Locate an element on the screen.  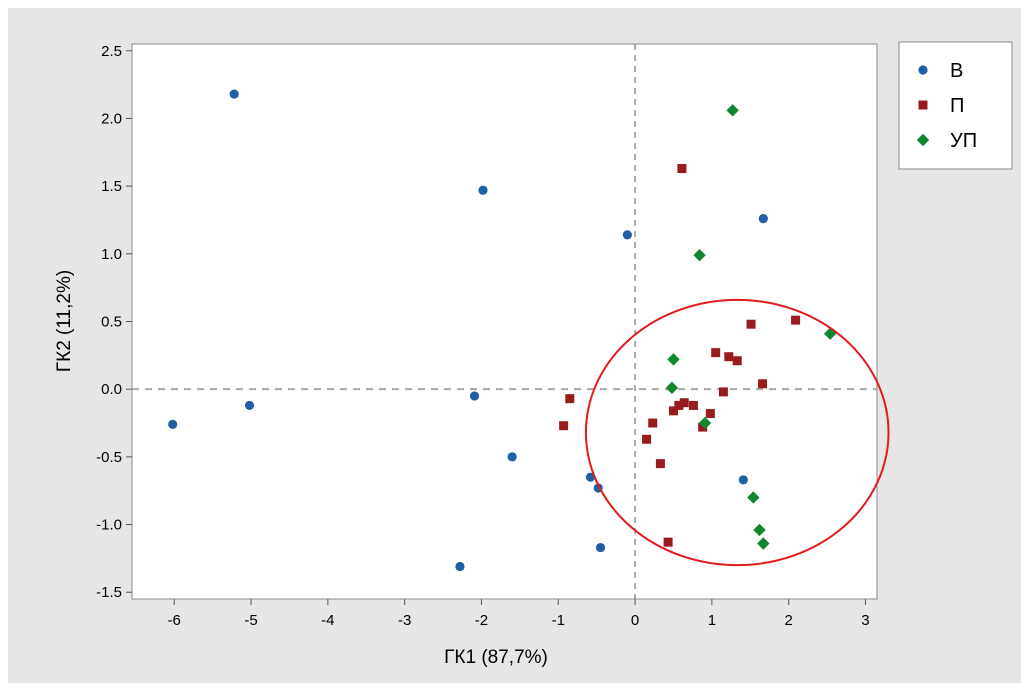
series-1-points is located at coordinates (680, 355).